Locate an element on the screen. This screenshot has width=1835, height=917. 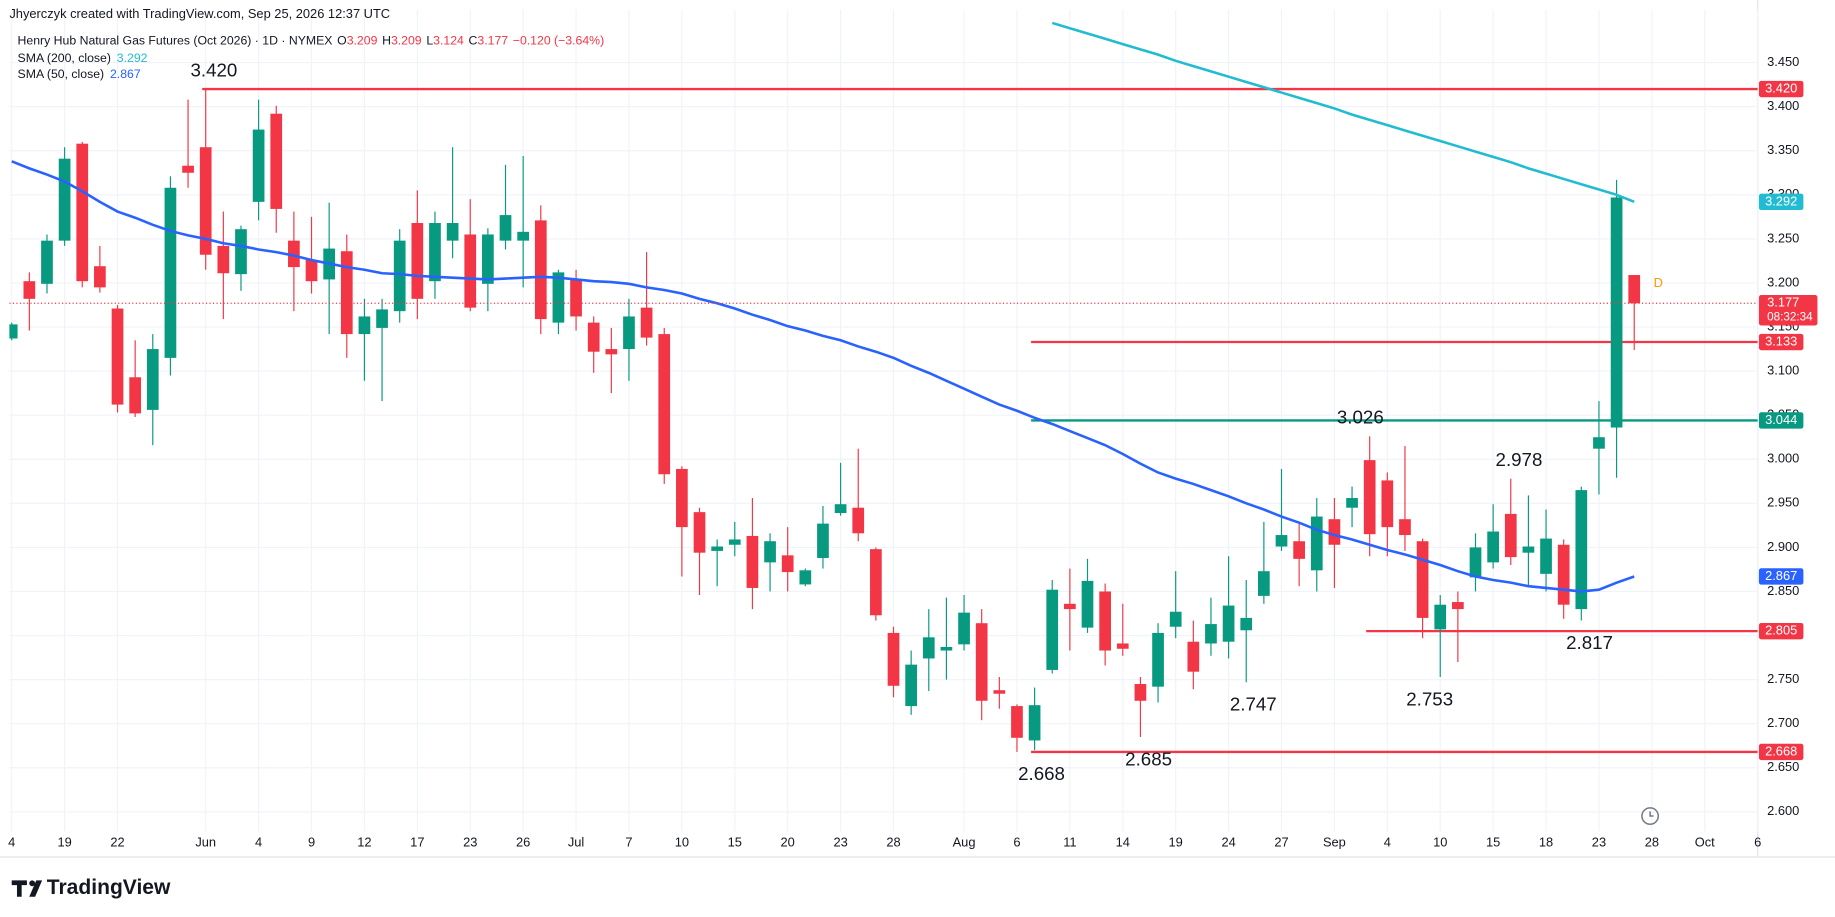
x-tick-label: Jun is located at coordinates (205, 841).